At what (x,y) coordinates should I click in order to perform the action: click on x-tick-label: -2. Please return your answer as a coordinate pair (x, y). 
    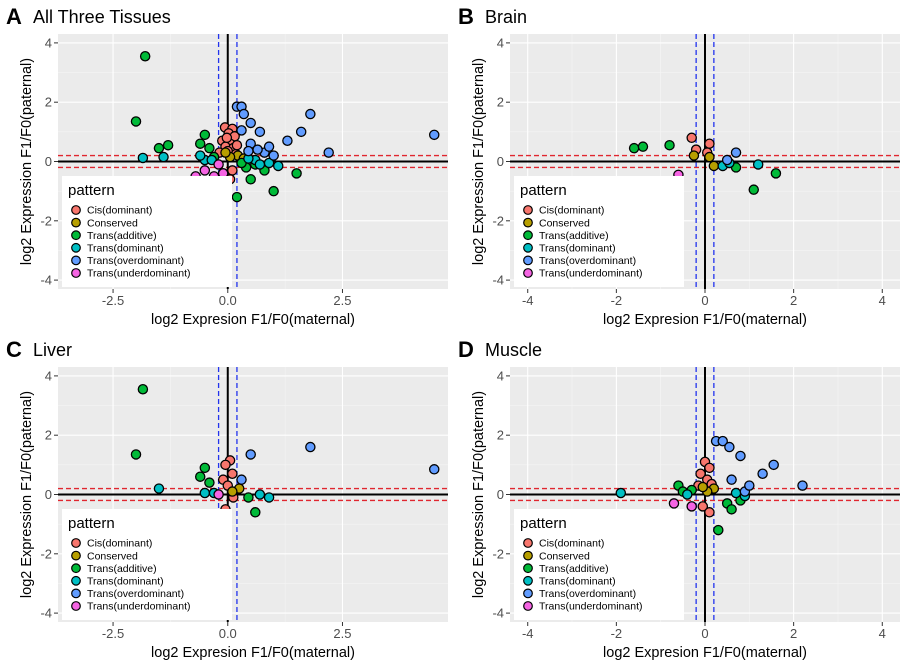
    Looking at the image, I should click on (617, 300).